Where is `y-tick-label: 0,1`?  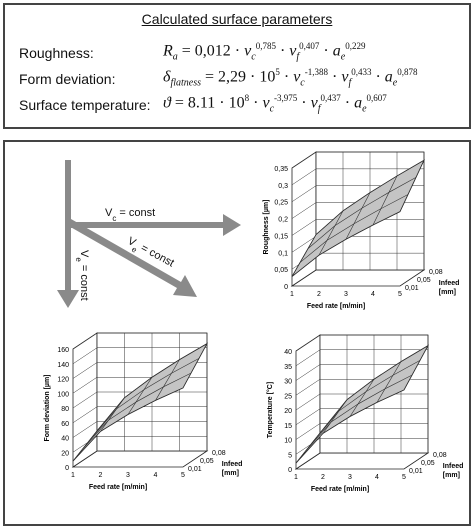 y-tick-label: 0,1 is located at coordinates (283, 253).